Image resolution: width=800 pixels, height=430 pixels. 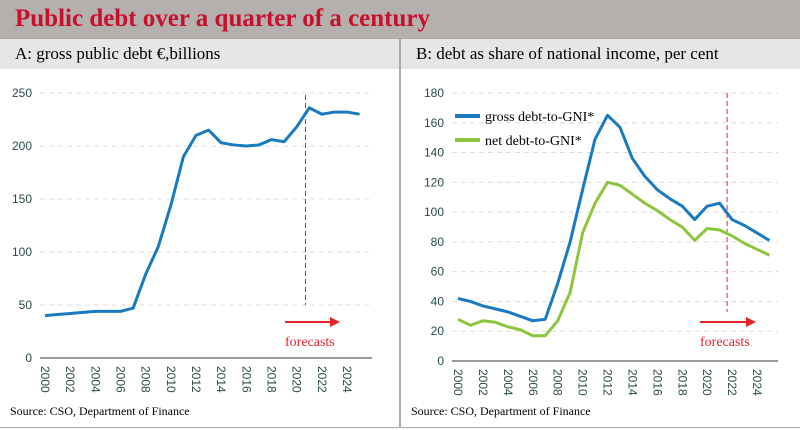 What do you see at coordinates (434, 123) in the screenshot?
I see `y-tick-label: 160` at bounding box center [434, 123].